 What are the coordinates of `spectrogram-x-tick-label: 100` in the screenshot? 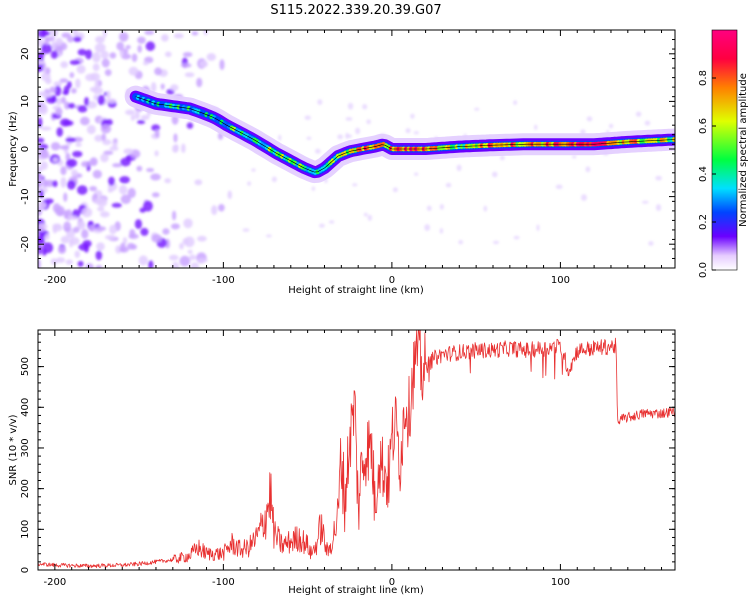 It's located at (560, 280).